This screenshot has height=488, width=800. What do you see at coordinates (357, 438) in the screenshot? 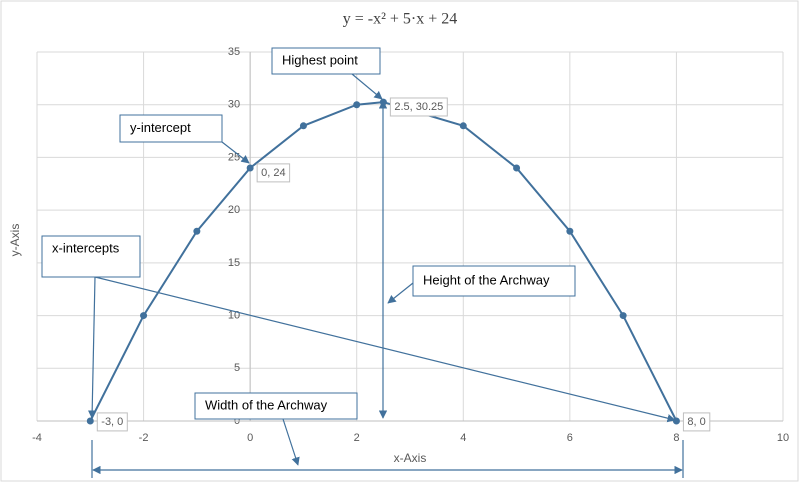
I see `x-tick-label: 2` at bounding box center [357, 438].